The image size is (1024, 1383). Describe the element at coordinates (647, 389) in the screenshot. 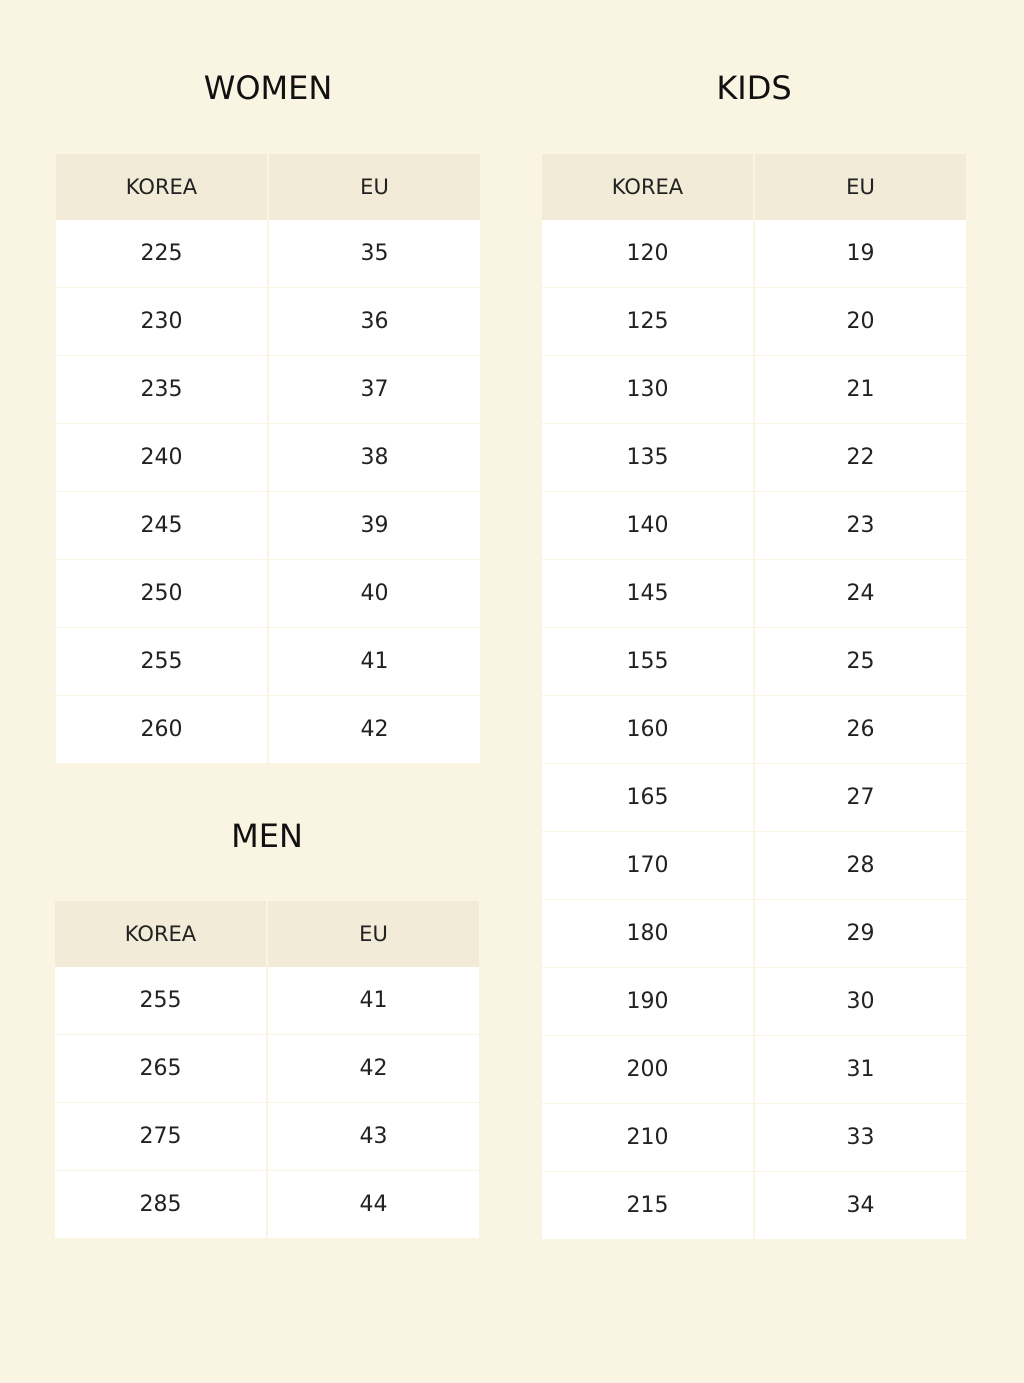

I see `table-cell: 130` at that location.